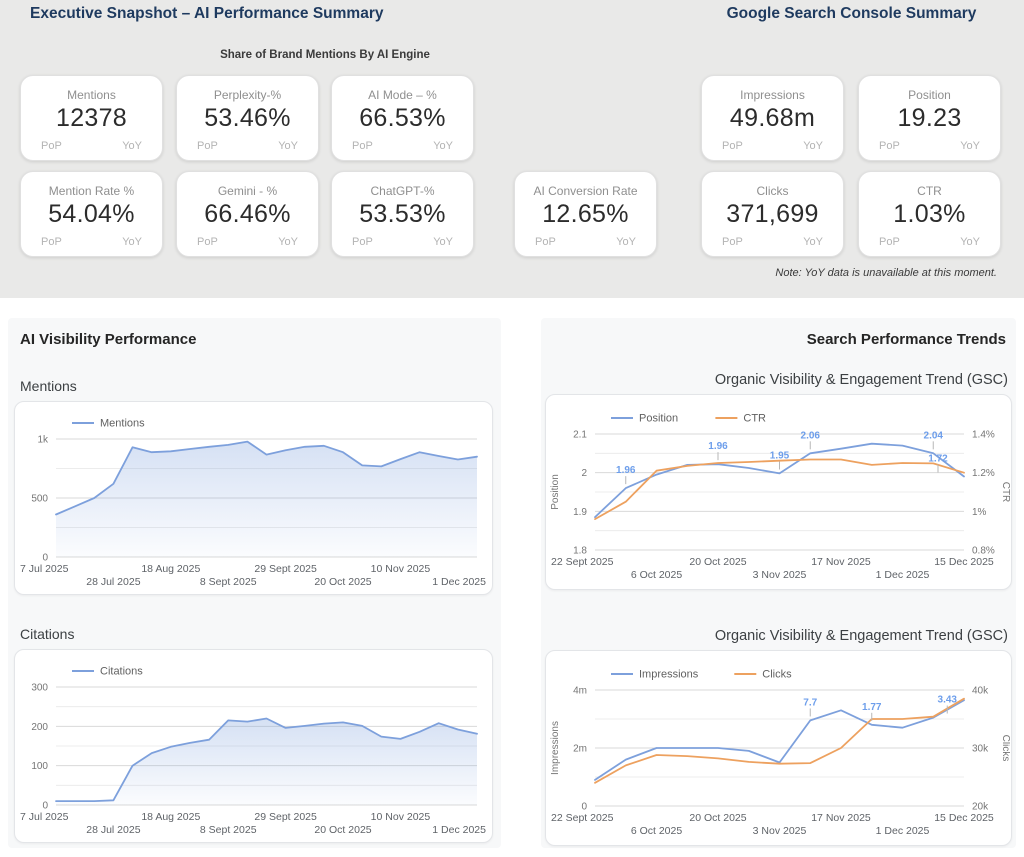 Image resolution: width=1024 pixels, height=857 pixels. What do you see at coordinates (91, 95) in the screenshot?
I see `kpi-label: Mentions` at bounding box center [91, 95].